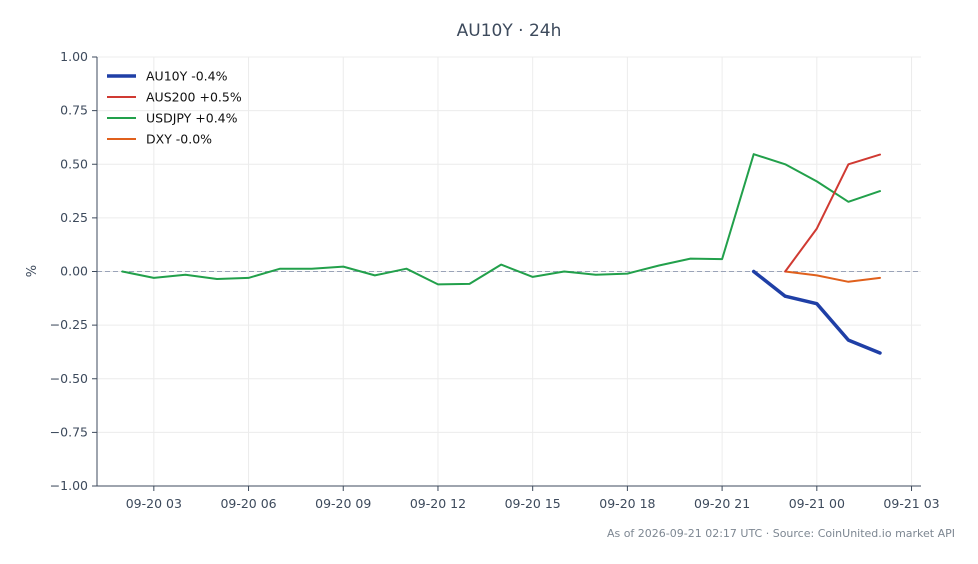 This screenshot has width=978, height=564. What do you see at coordinates (32, 271) in the screenshot?
I see `y-axis-label: %` at bounding box center [32, 271].